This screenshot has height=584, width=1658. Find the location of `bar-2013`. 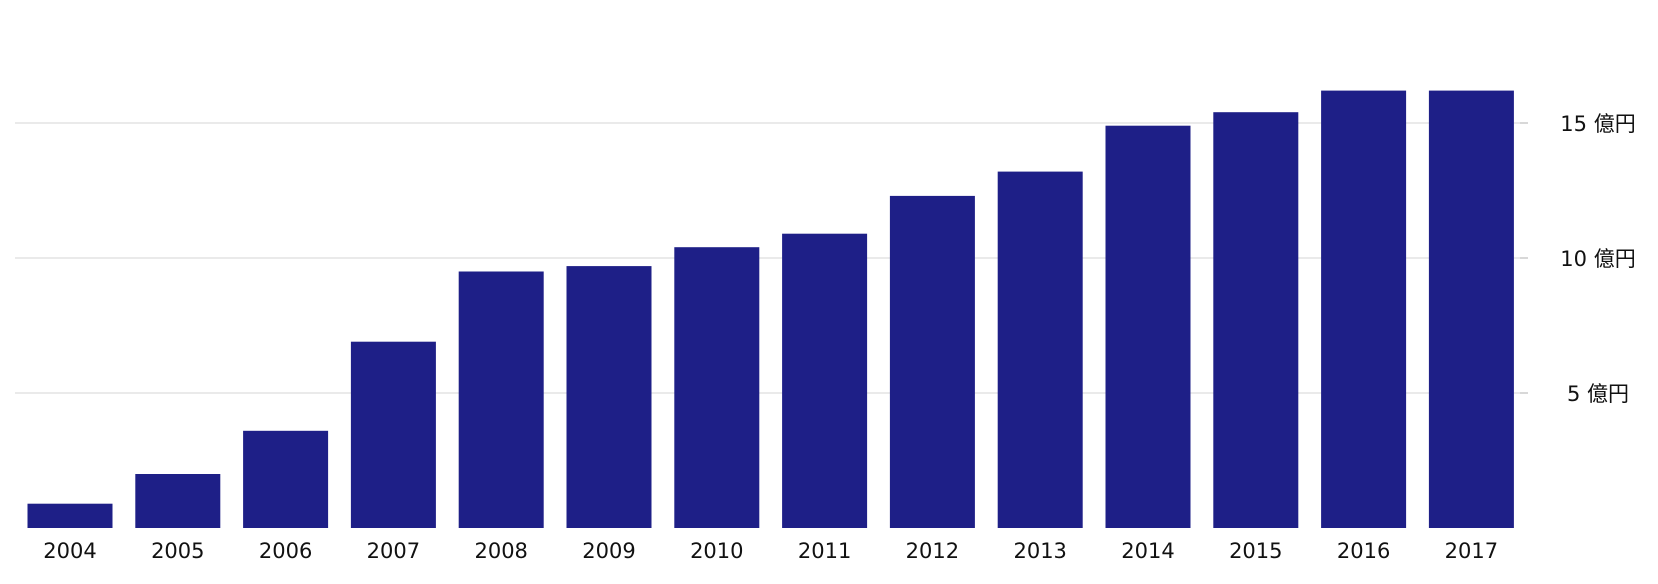

bar-2013 is located at coordinates (1040, 349).